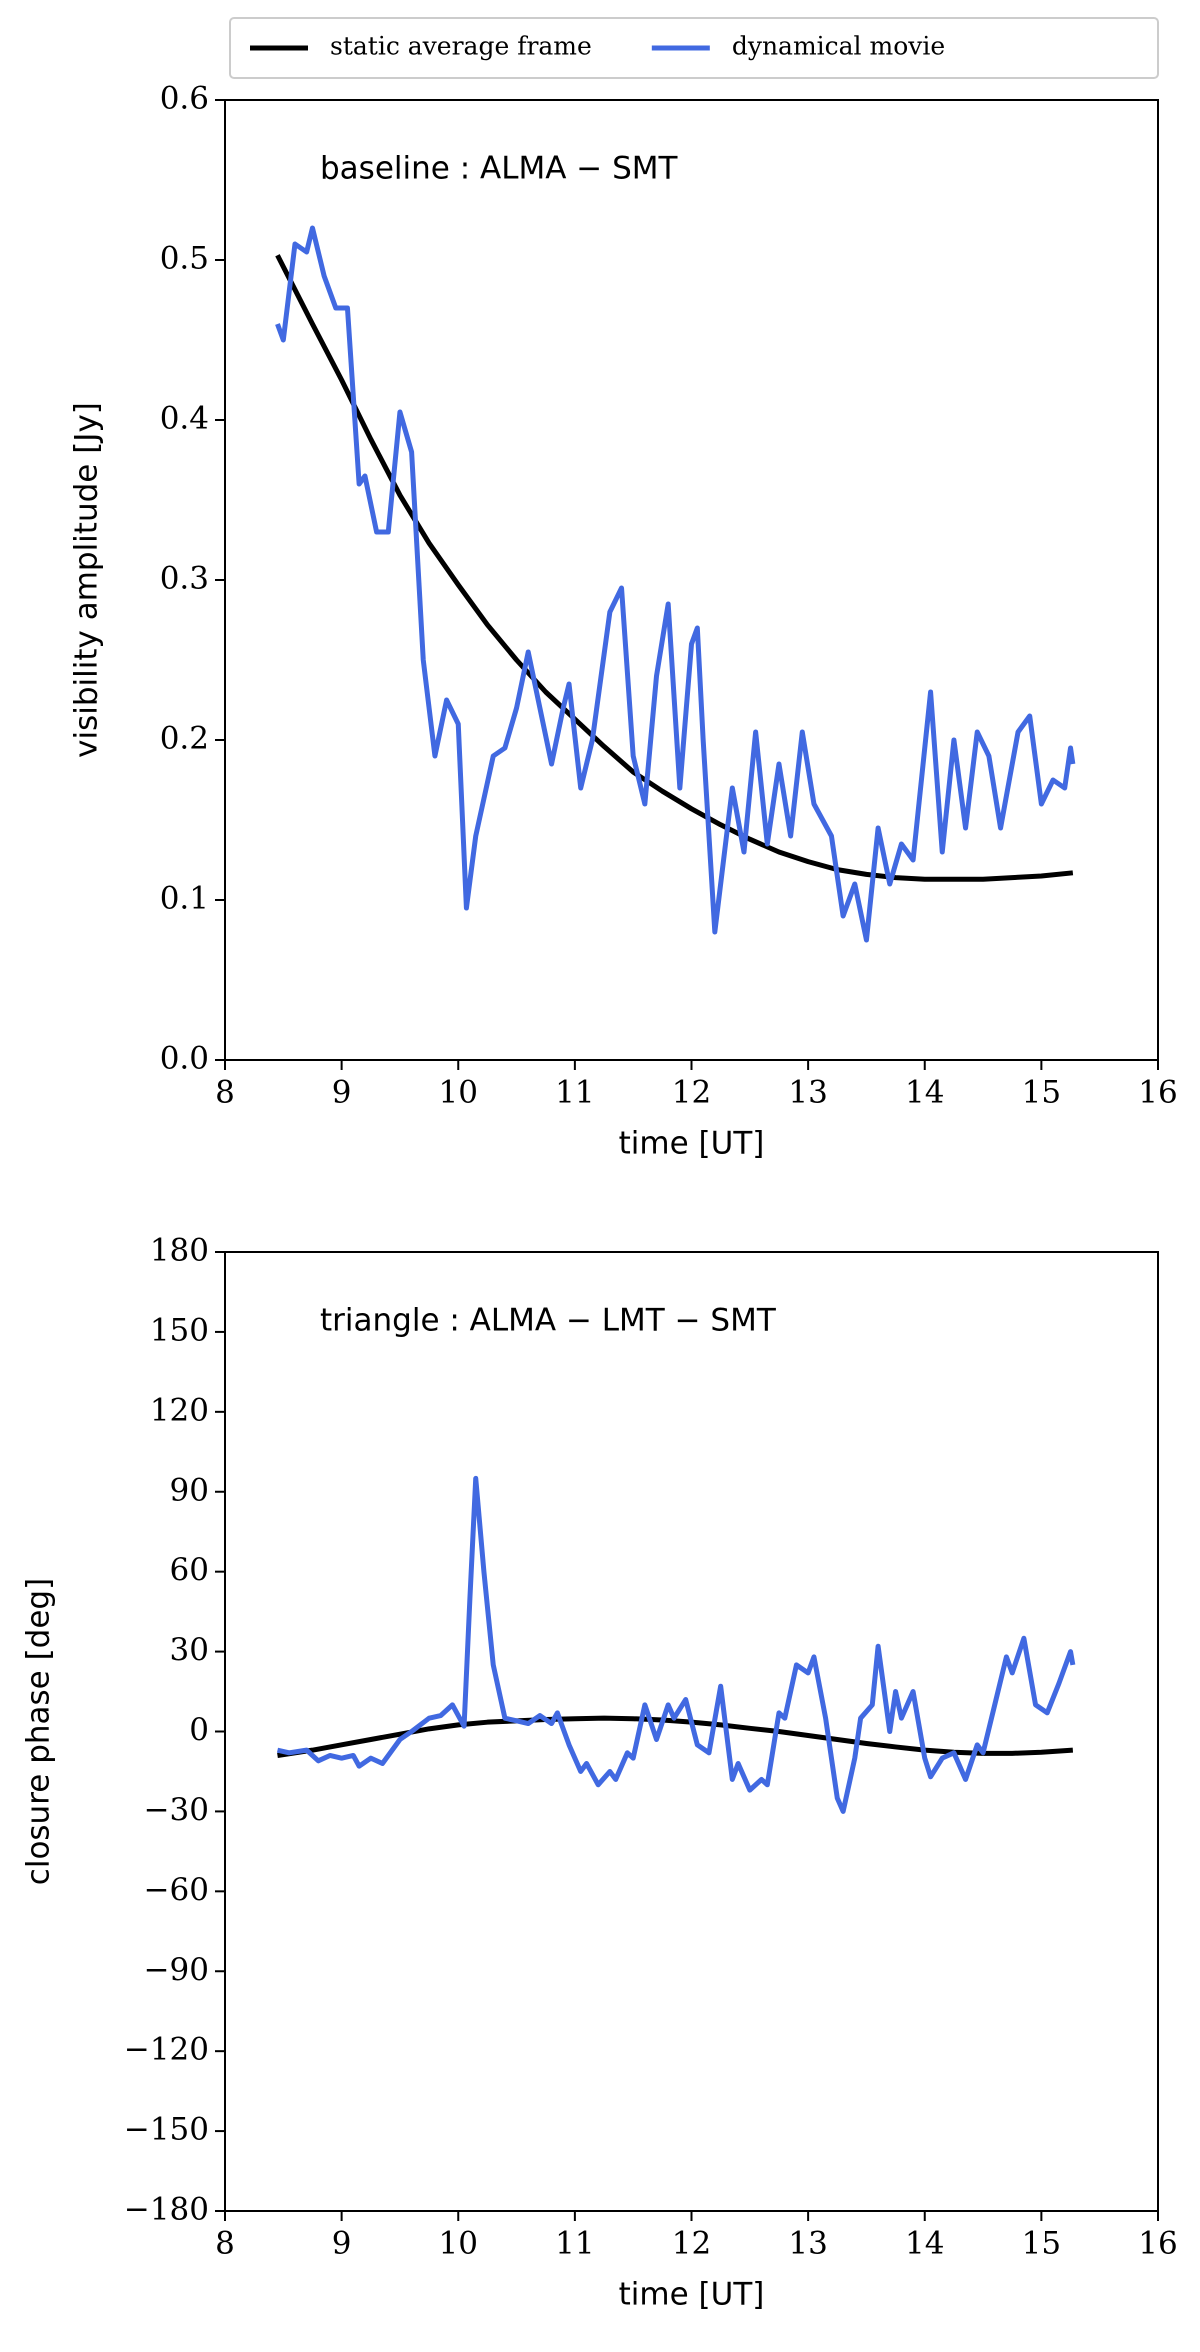 The width and height of the screenshot is (1200, 2352). Describe the element at coordinates (87, 580) in the screenshot. I see `y-axis-label: visibility amplitude [Jy]` at that location.